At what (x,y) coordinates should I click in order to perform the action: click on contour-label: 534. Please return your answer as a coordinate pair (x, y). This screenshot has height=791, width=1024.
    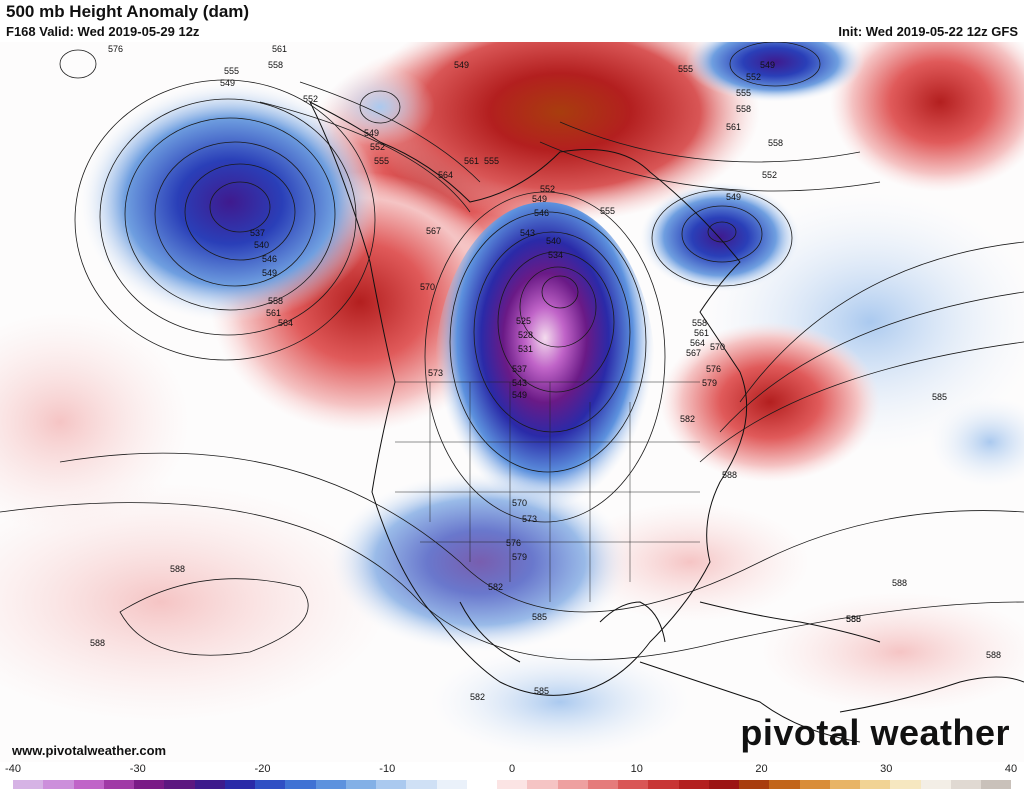
    Looking at the image, I should click on (555, 255).